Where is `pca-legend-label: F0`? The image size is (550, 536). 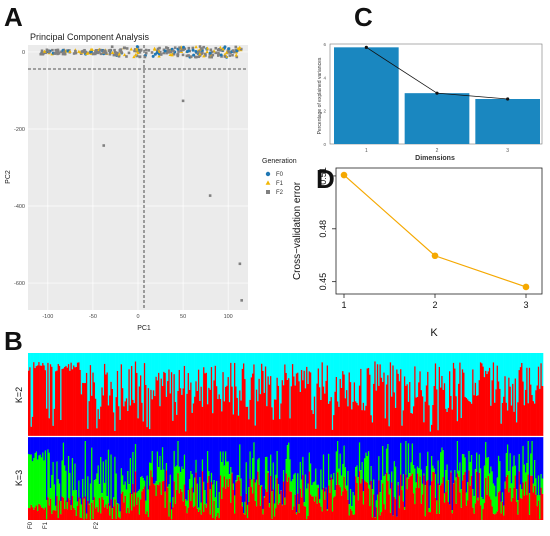
pca-legend-label: F0 is located at coordinates (280, 175).